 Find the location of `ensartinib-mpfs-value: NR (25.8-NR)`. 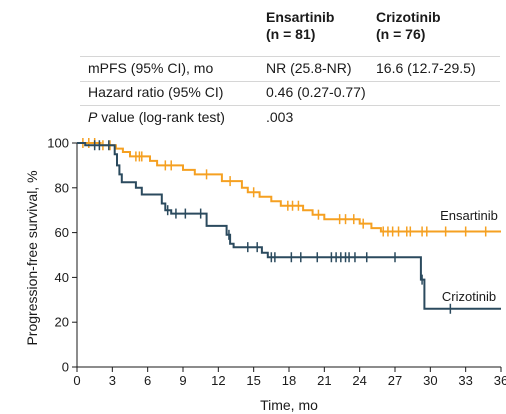

ensartinib-mpfs-value: NR (25.8-NR) is located at coordinates (309, 68).